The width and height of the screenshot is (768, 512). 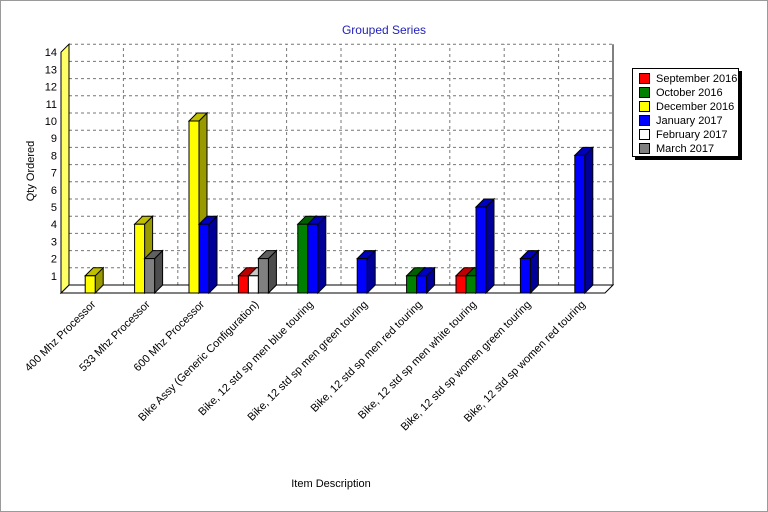 What do you see at coordinates (692, 135) in the screenshot?
I see `legend-label: February 2017` at bounding box center [692, 135].